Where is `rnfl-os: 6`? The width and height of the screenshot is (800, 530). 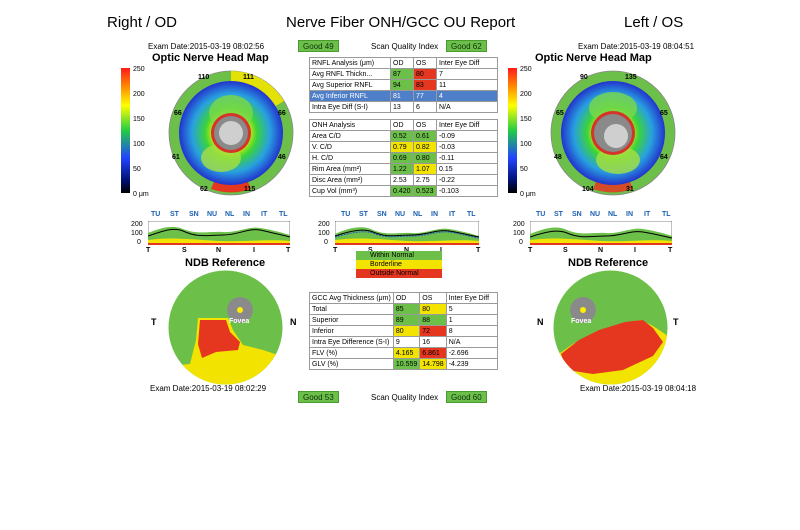 rnfl-os: 6 is located at coordinates (425, 107).